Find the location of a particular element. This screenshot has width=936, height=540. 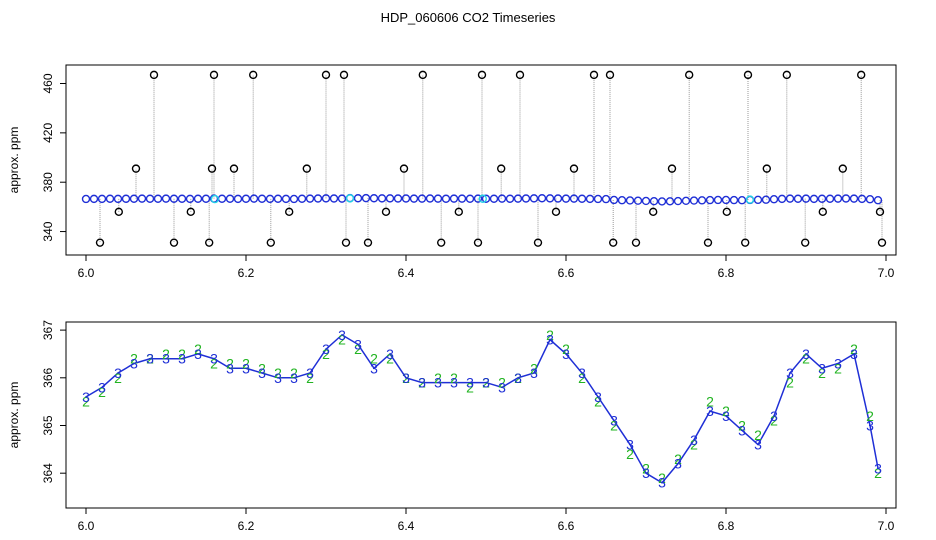

x-tick-label: 6.4 is located at coordinates (406, 273).